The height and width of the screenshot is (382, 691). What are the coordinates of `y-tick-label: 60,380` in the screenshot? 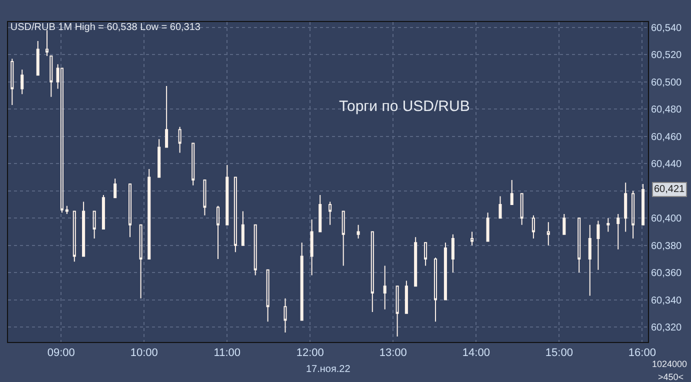 It's located at (666, 246).